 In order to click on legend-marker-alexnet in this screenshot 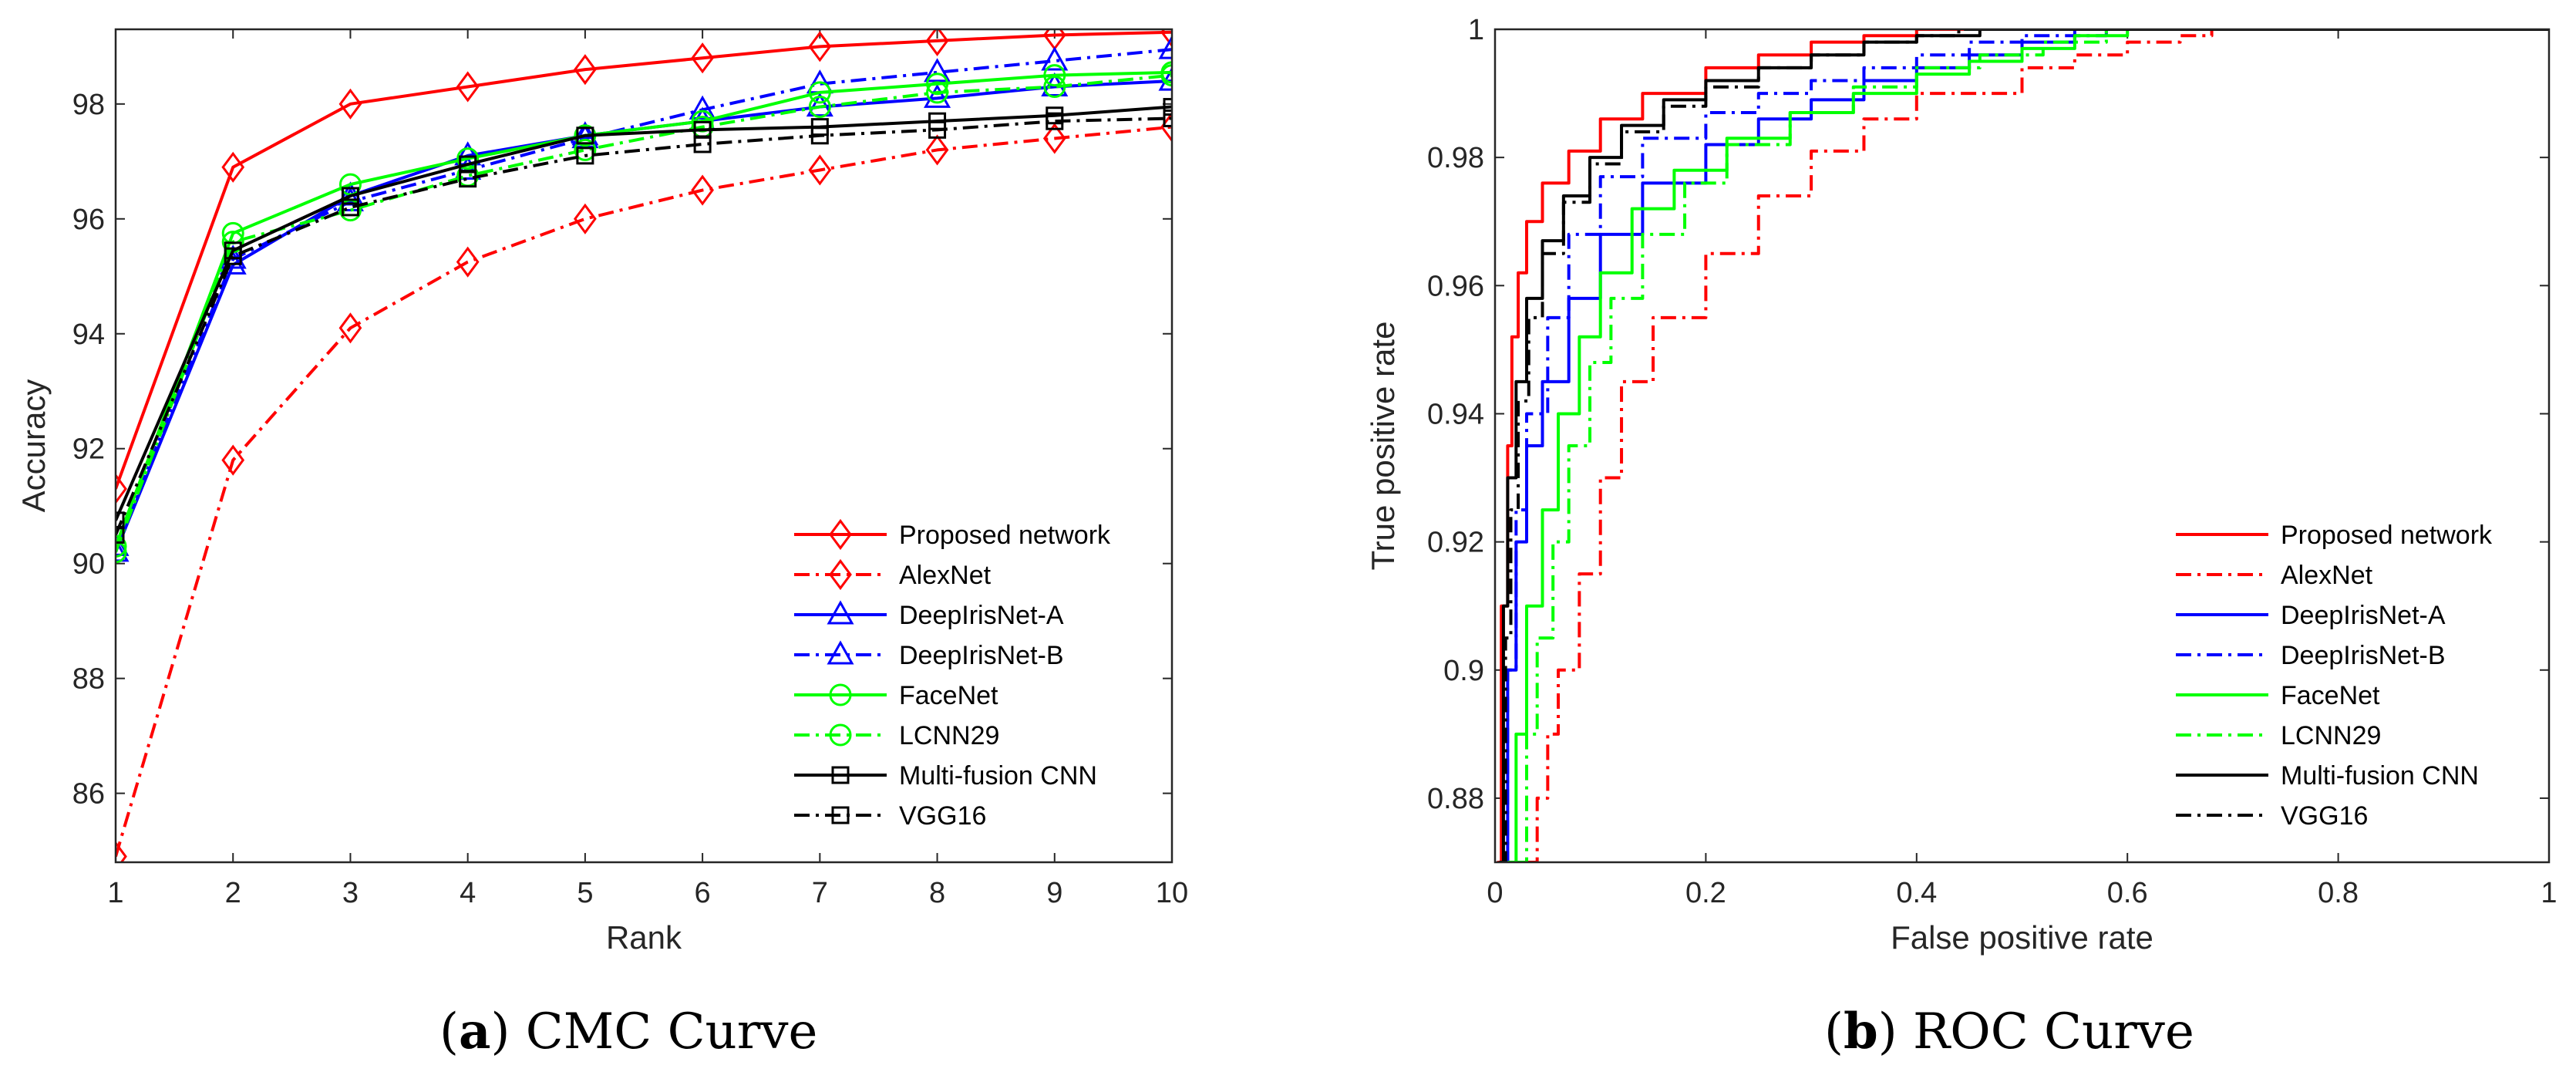, I will do `click(841, 574)`.